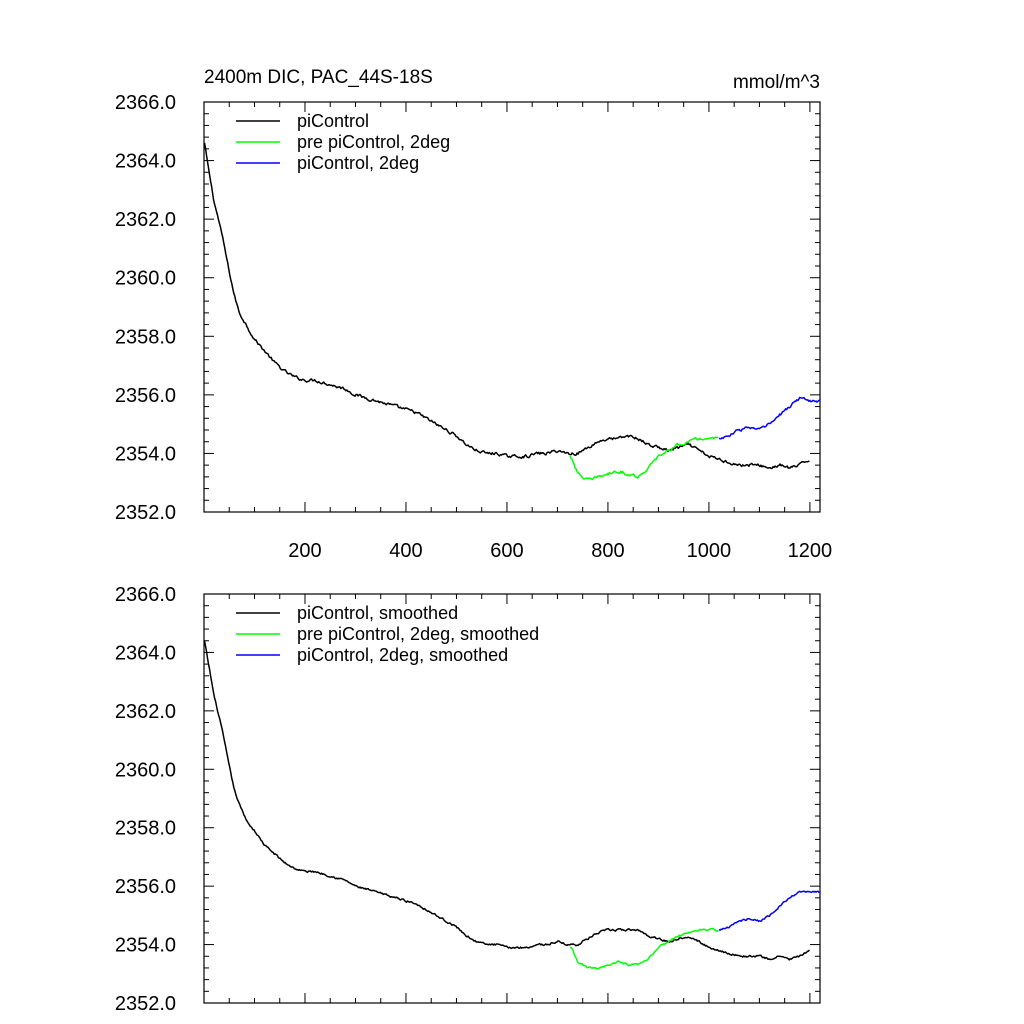 The height and width of the screenshot is (1024, 1024). I want to click on x-tick-label: 200, so click(304, 551).